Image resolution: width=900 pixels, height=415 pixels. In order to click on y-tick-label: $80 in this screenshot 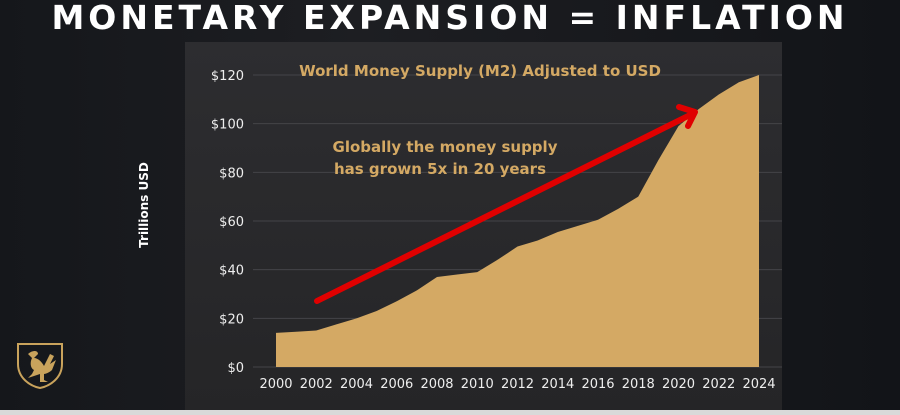, I will do `click(231, 173)`.